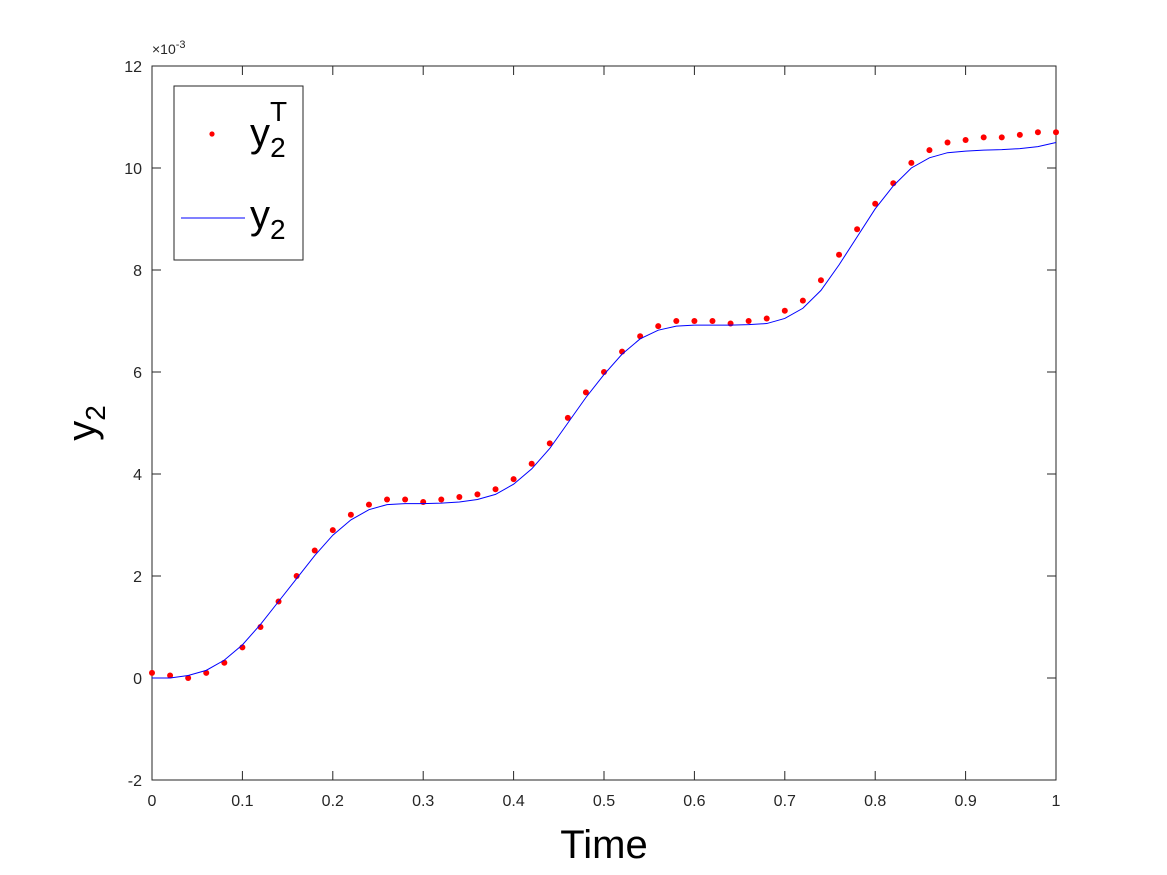 The width and height of the screenshot is (1167, 875). Describe the element at coordinates (137, 679) in the screenshot. I see `y-tick-label: 0` at that location.